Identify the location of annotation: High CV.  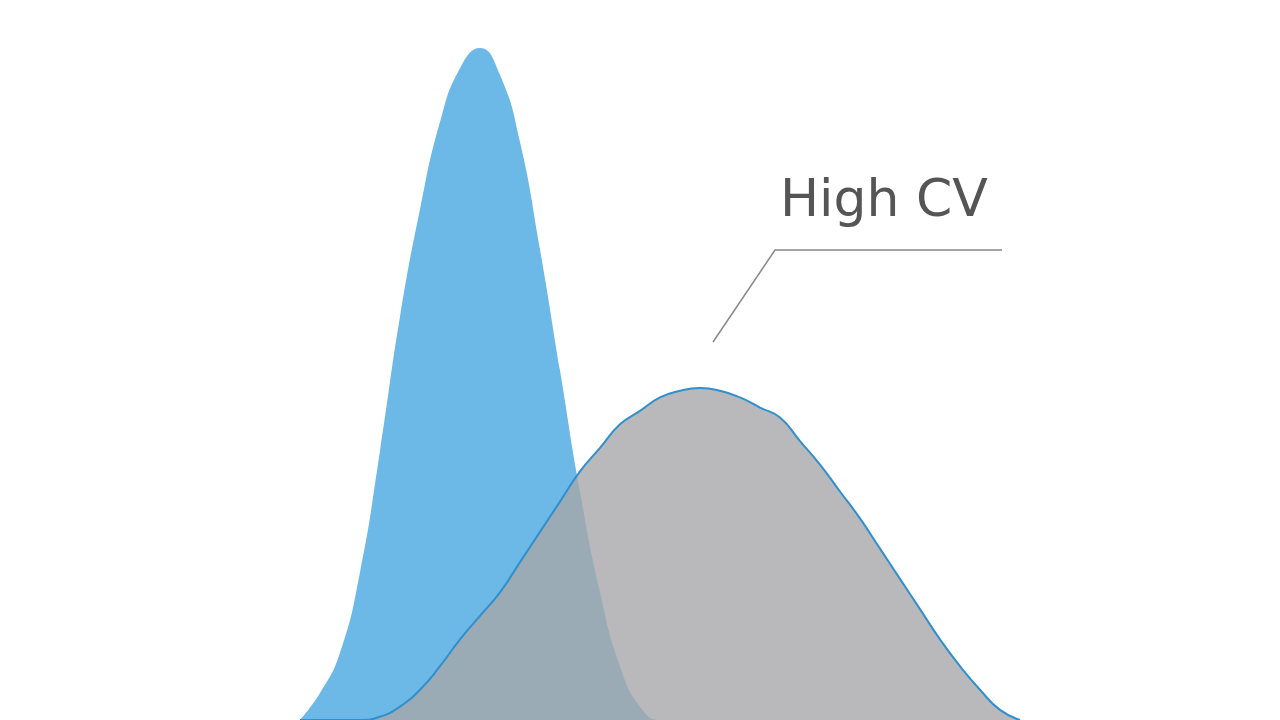
(884, 198).